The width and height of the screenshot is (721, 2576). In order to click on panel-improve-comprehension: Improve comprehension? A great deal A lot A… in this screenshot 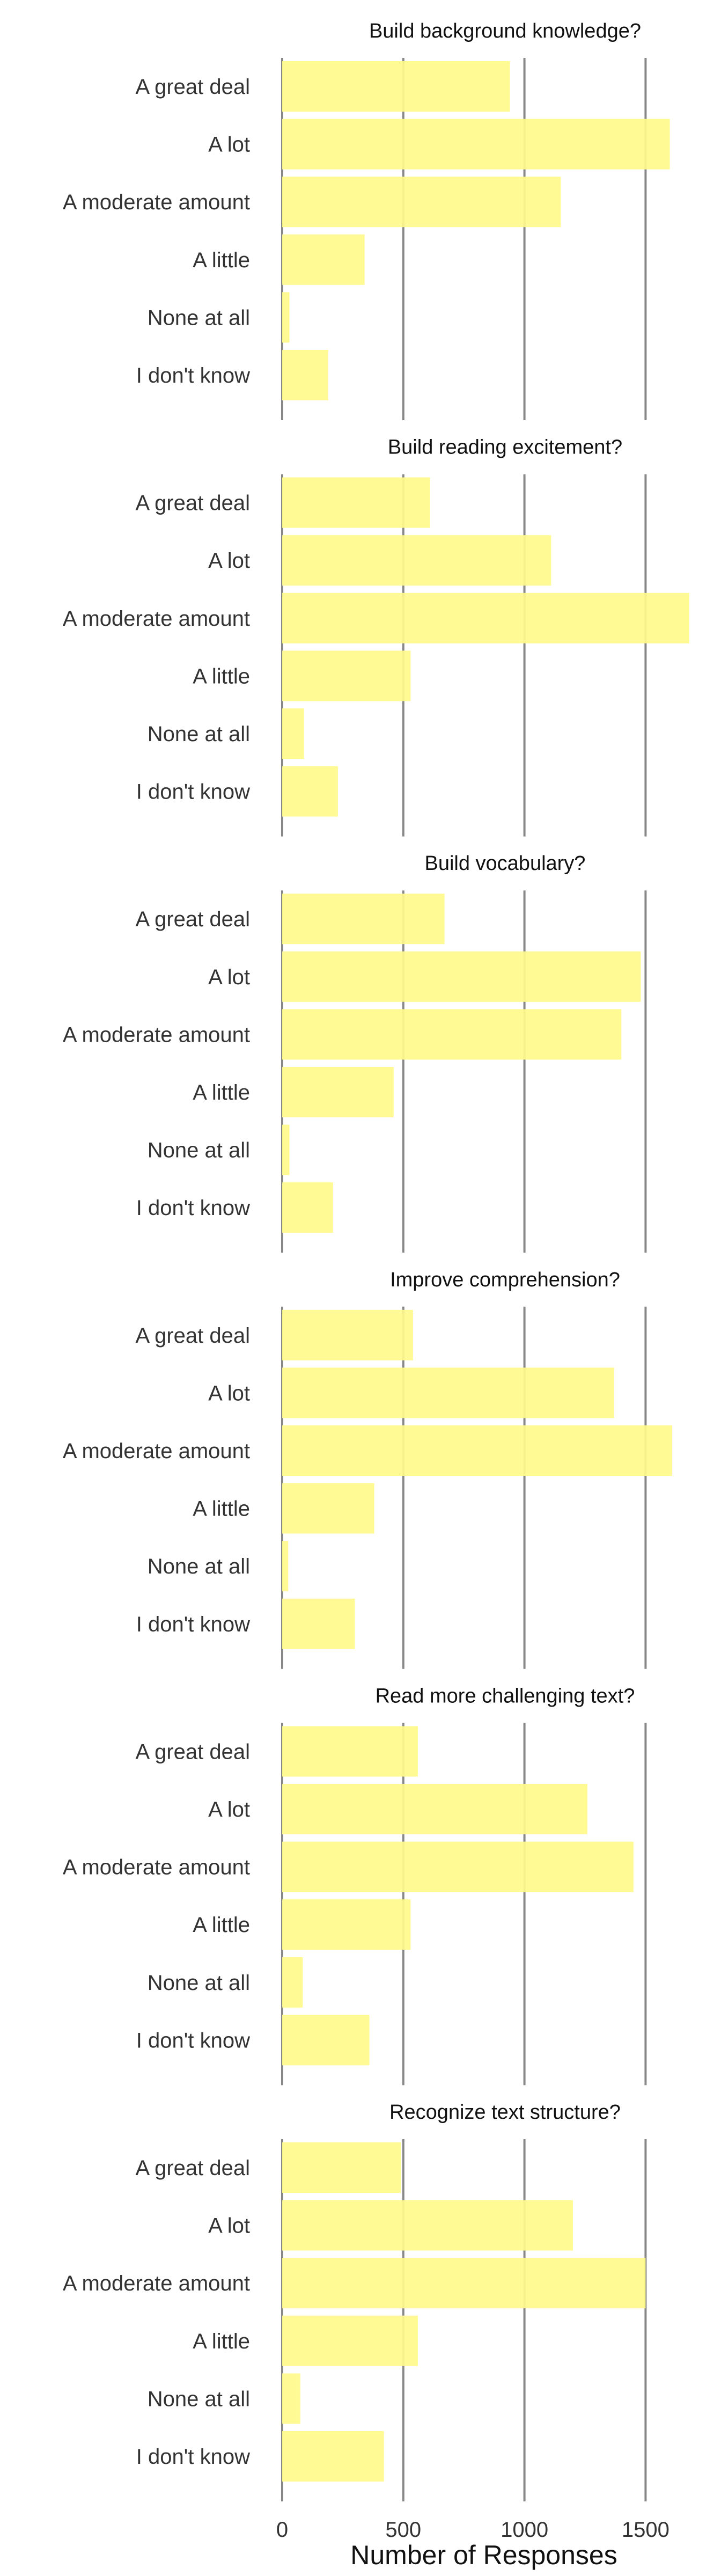, I will do `click(368, 1469)`.